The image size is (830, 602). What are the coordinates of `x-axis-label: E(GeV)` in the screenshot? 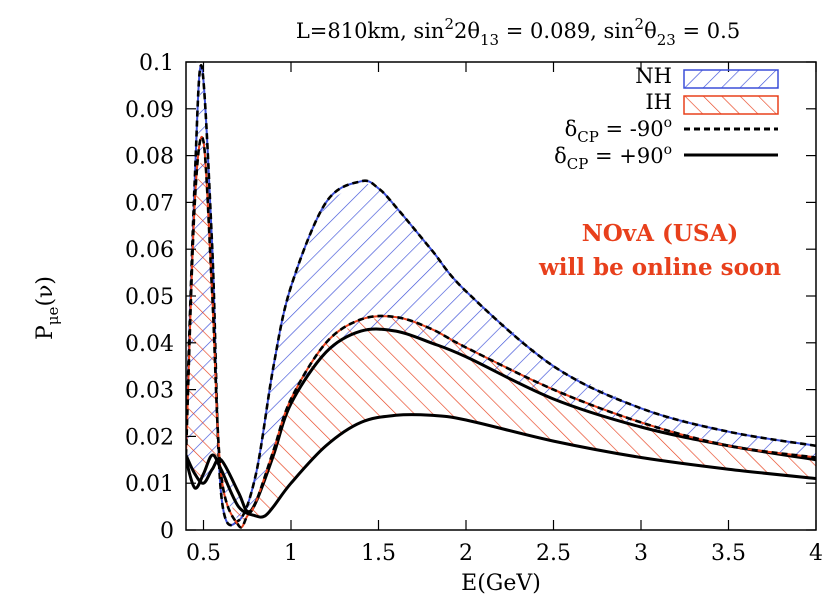 It's located at (501, 583).